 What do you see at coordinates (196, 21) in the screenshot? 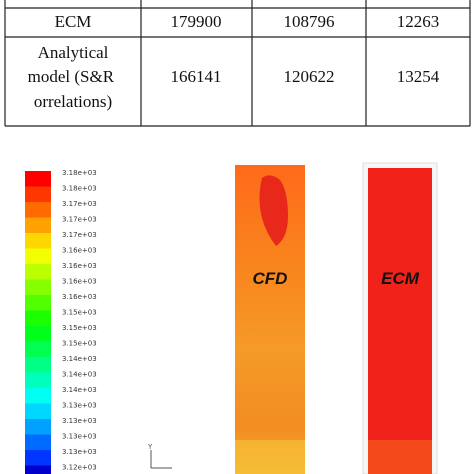
I see `table-cell: 179900` at bounding box center [196, 21].